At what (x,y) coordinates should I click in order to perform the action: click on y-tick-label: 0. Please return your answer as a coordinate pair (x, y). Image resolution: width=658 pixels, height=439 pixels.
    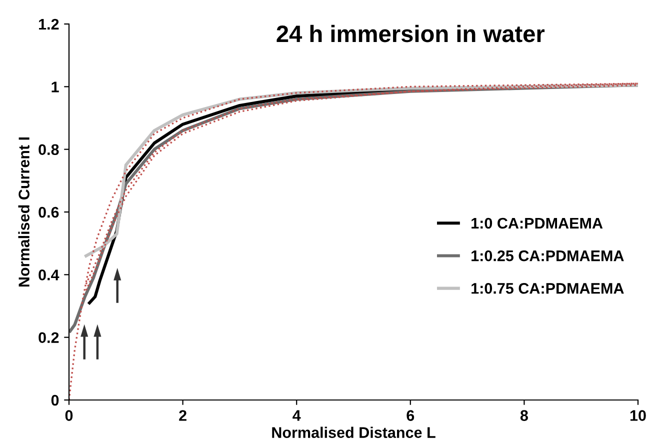
    Looking at the image, I should click on (55, 400).